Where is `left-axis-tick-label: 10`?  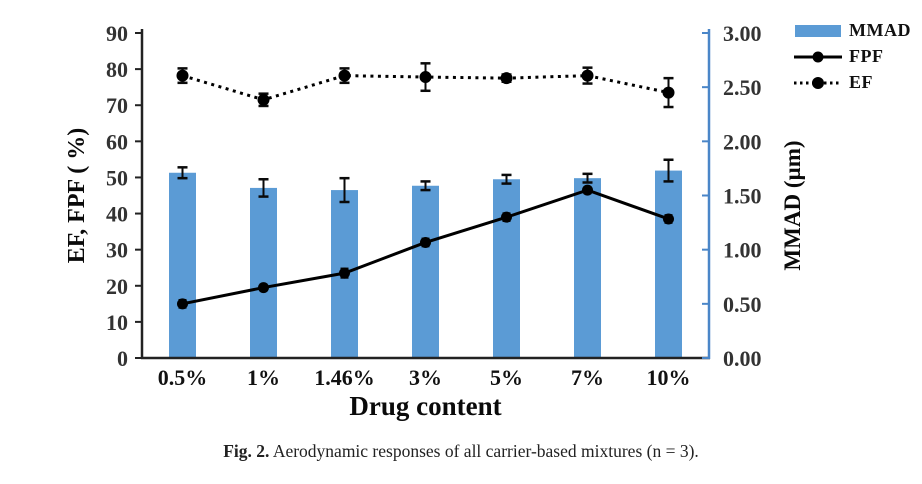
left-axis-tick-label: 10 is located at coordinates (117, 322).